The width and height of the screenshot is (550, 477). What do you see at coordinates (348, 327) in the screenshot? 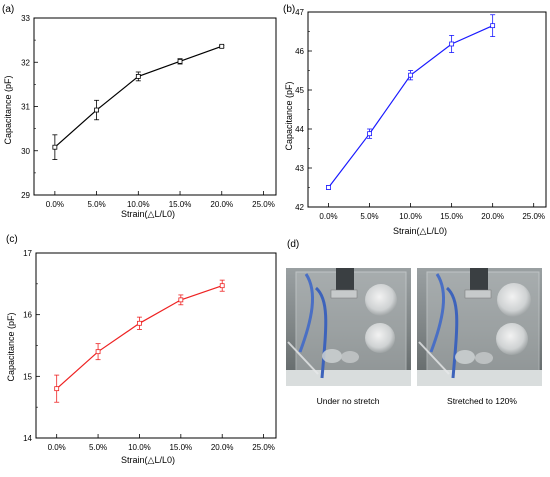
I see `photo-under-no-stretch` at bounding box center [348, 327].